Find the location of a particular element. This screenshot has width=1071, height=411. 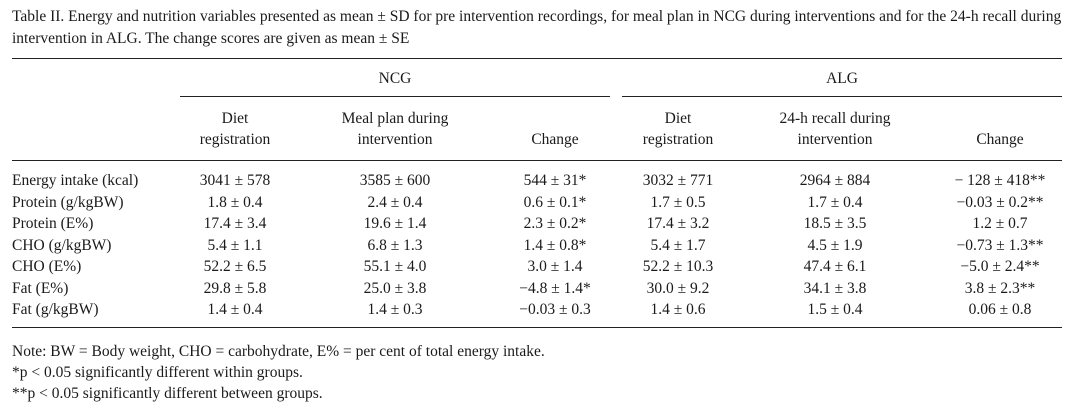

col-header-ncg-mealplan: Meal plan during intervention is located at coordinates (395, 129).